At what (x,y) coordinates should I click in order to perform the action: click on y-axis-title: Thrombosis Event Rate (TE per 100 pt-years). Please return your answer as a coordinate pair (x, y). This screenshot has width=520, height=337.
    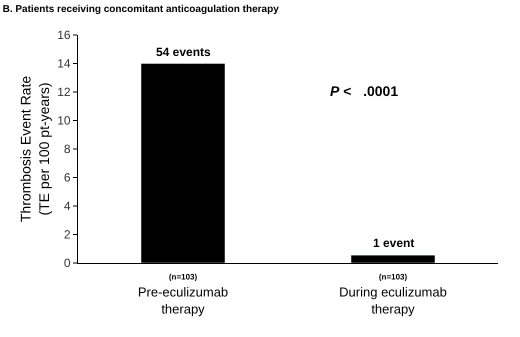
    Looking at the image, I should click on (35, 149).